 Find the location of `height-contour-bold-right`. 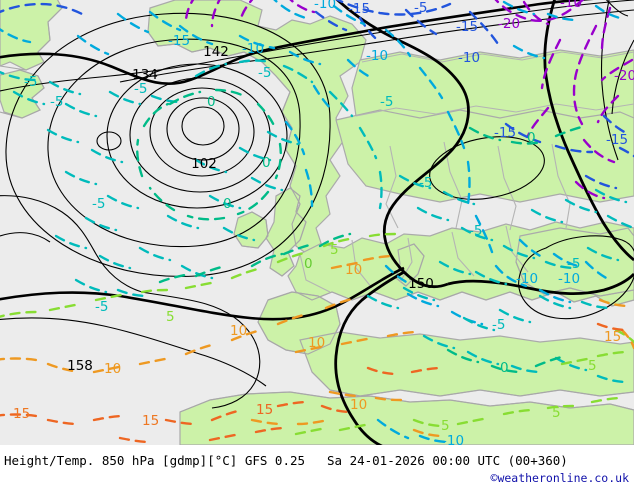

height-contour-bold-right is located at coordinates (588, 131).